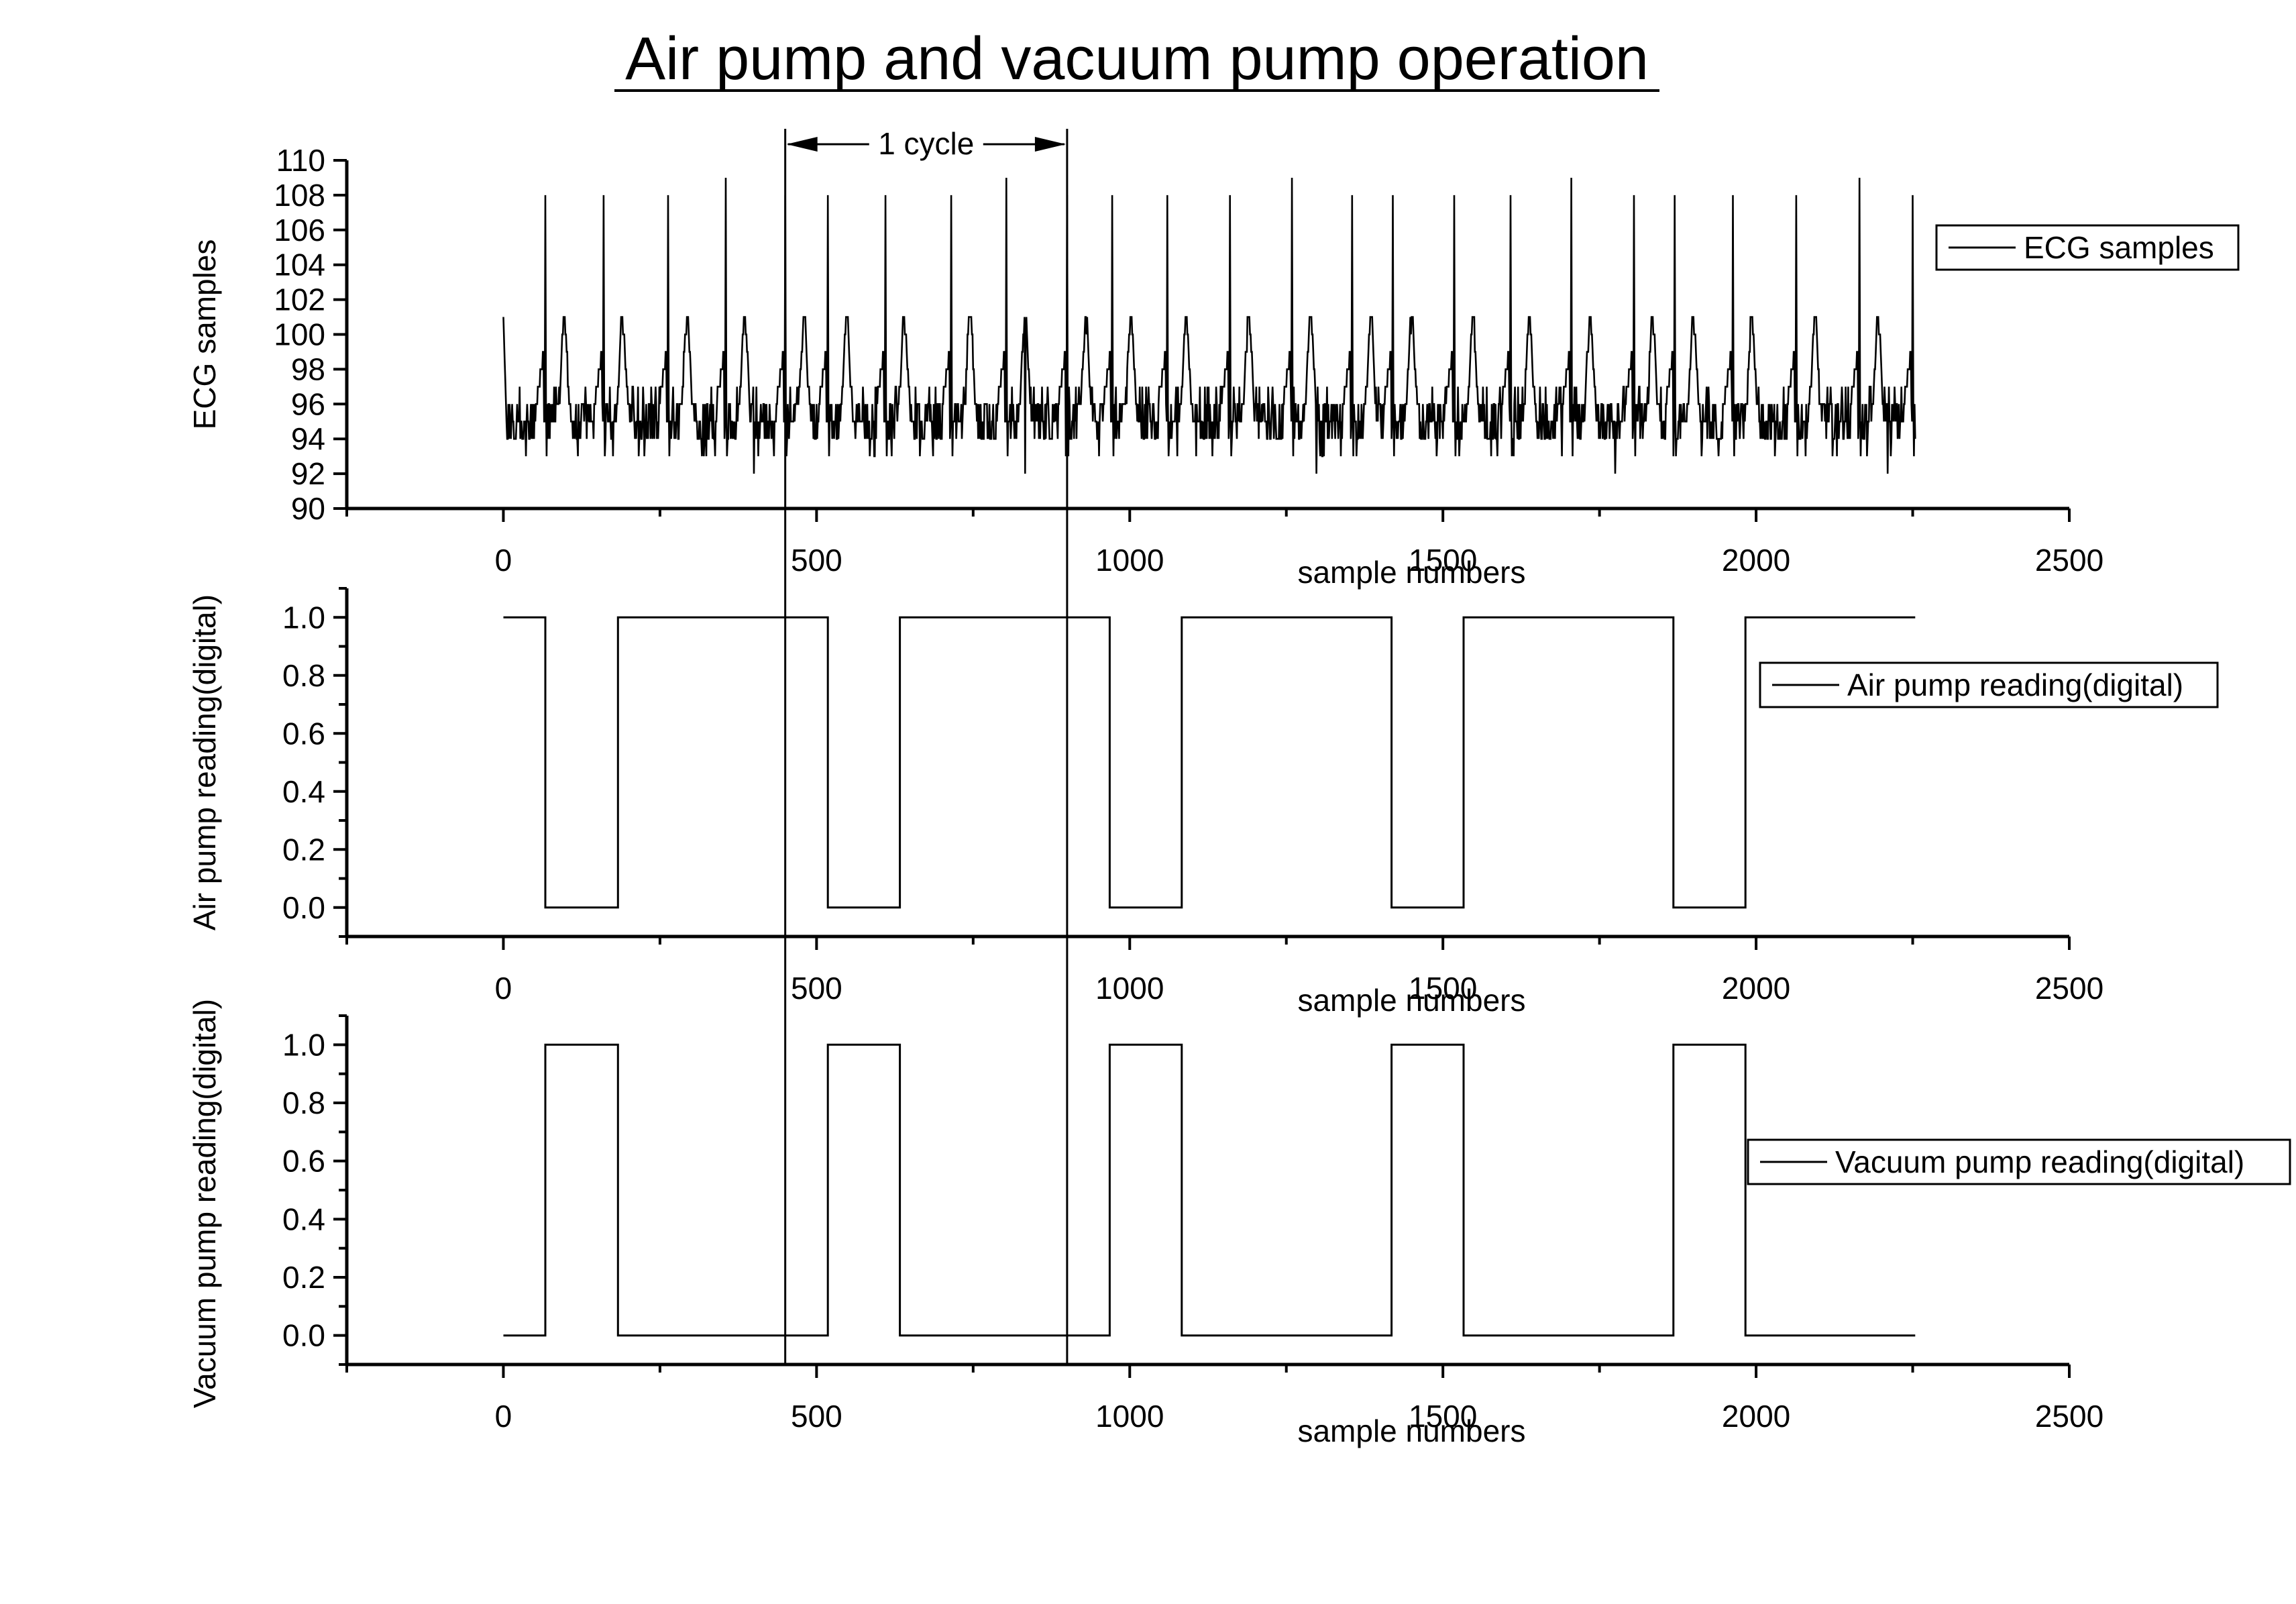  What do you see at coordinates (503, 988) in the screenshot?
I see `x-tick-label-air: 0` at bounding box center [503, 988].